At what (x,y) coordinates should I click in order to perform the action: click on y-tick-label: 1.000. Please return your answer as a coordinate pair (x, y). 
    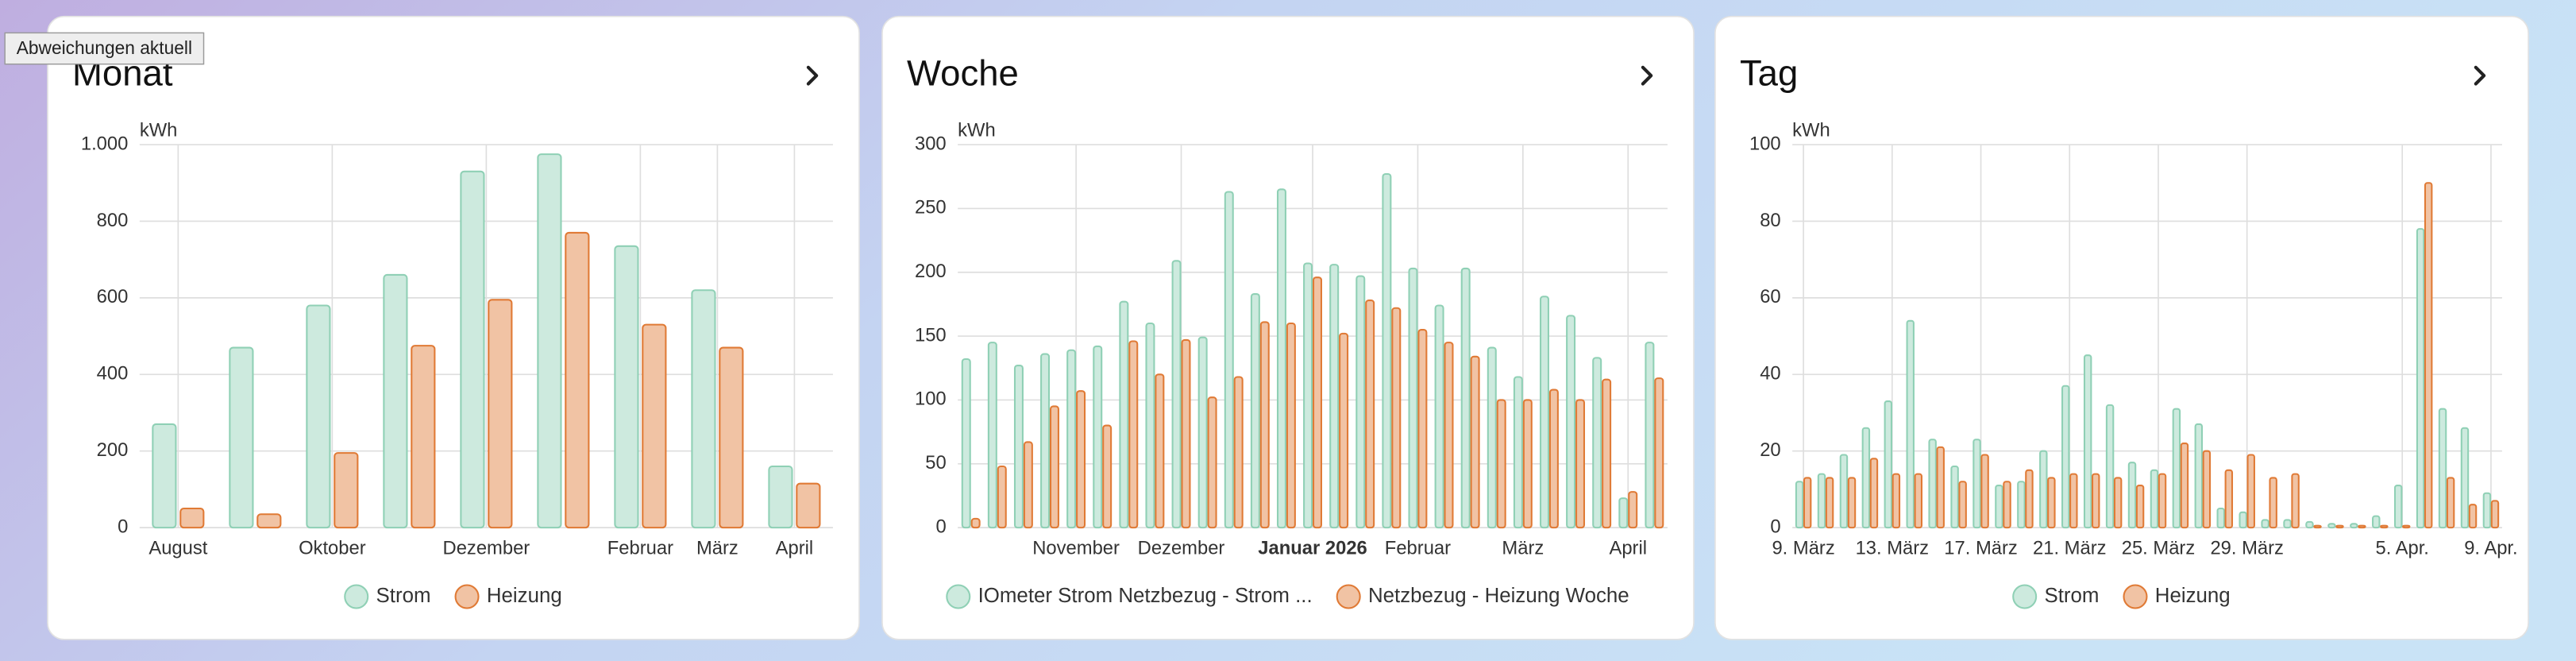
    Looking at the image, I should click on (105, 143).